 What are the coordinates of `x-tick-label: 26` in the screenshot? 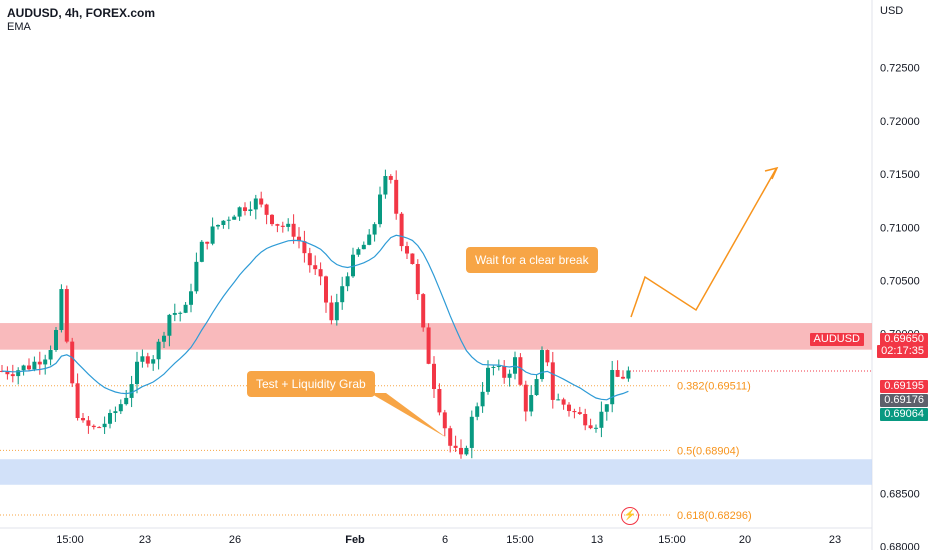 It's located at (235, 540).